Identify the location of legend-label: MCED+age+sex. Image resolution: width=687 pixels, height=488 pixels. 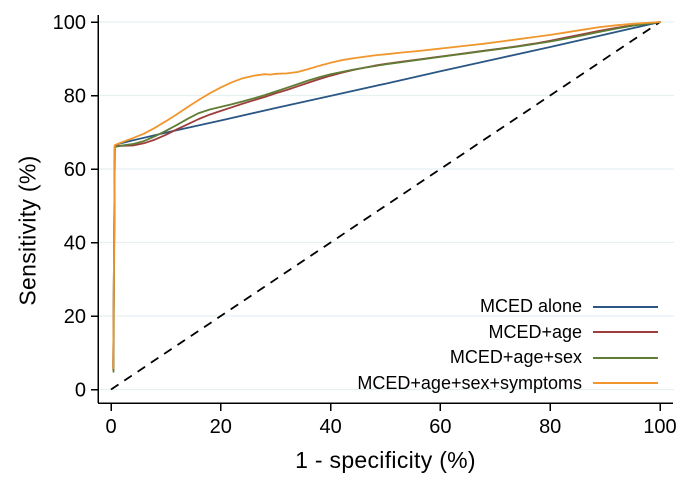
(515, 357).